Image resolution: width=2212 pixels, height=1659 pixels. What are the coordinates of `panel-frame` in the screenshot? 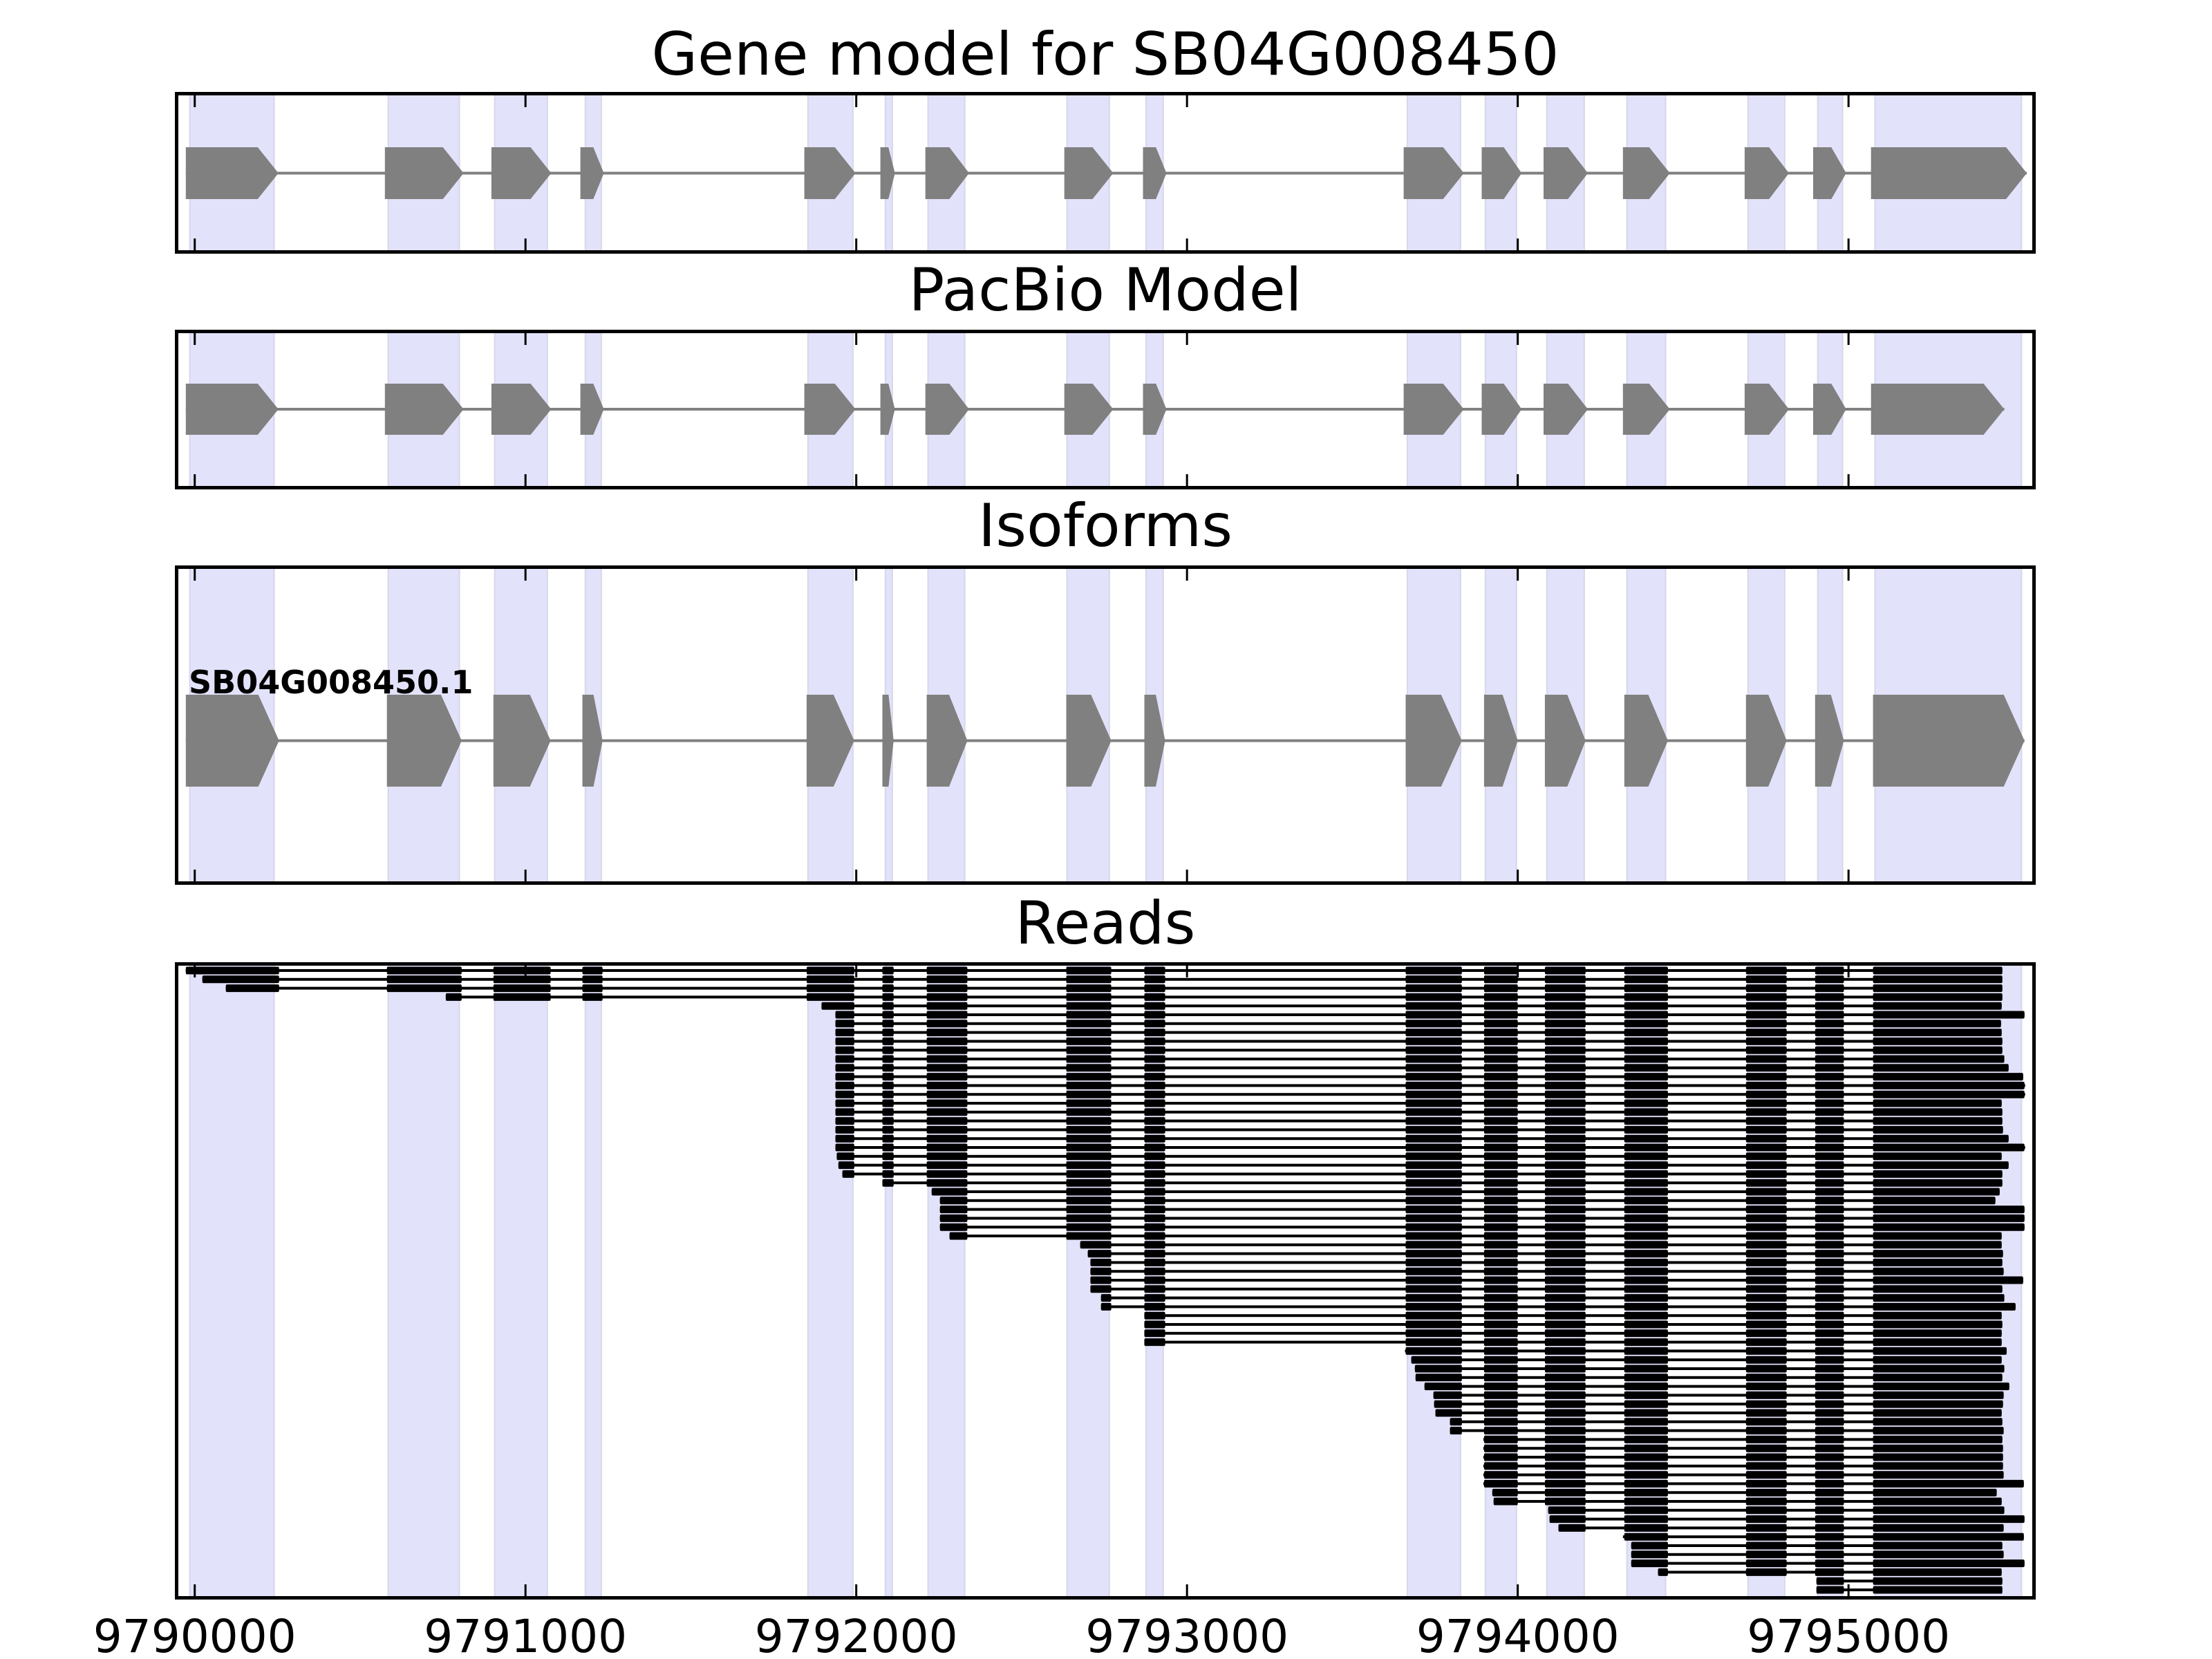 It's located at (1105, 173).